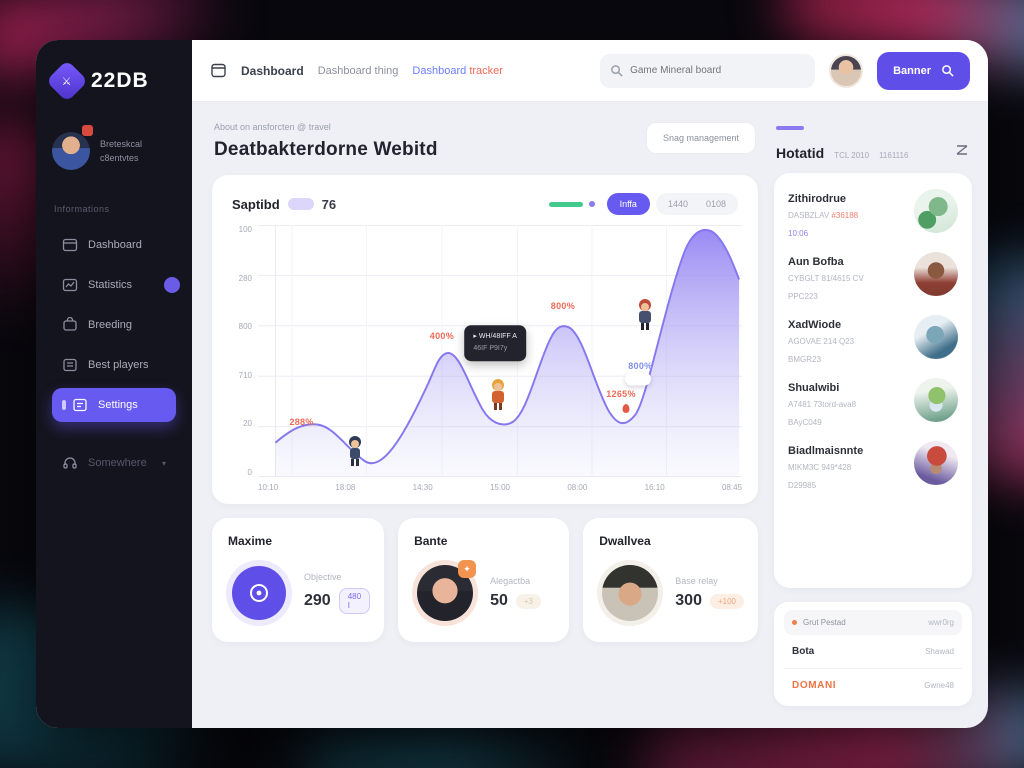 Image resolution: width=1024 pixels, height=768 pixels. What do you see at coordinates (822, 404) in the screenshot?
I see `user-detail: A7481 73tord-ava8` at bounding box center [822, 404].